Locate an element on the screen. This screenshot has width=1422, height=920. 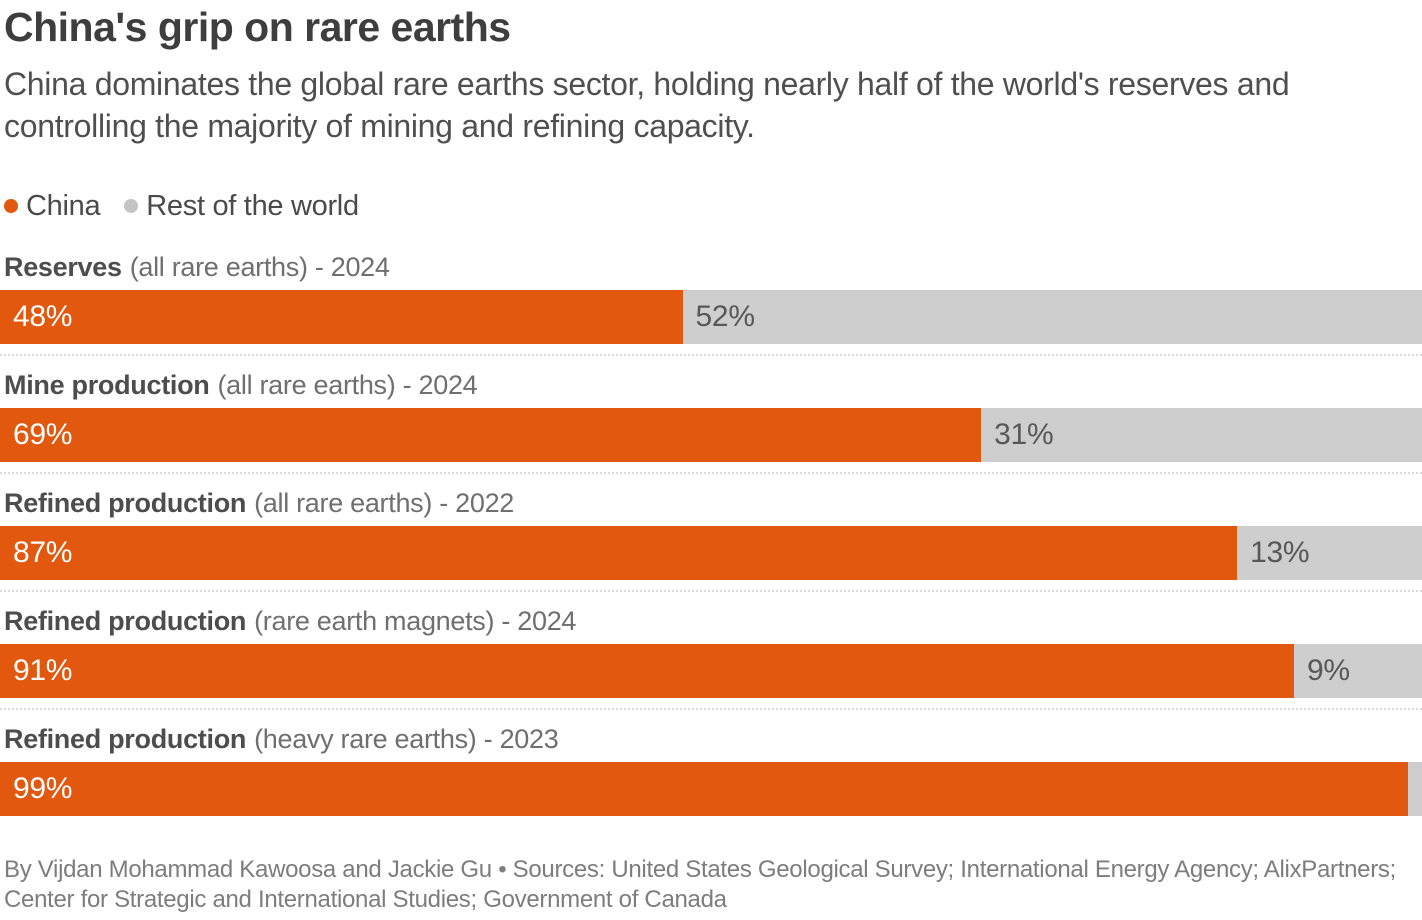
bar-segment-rest: 31% is located at coordinates (1201, 435).